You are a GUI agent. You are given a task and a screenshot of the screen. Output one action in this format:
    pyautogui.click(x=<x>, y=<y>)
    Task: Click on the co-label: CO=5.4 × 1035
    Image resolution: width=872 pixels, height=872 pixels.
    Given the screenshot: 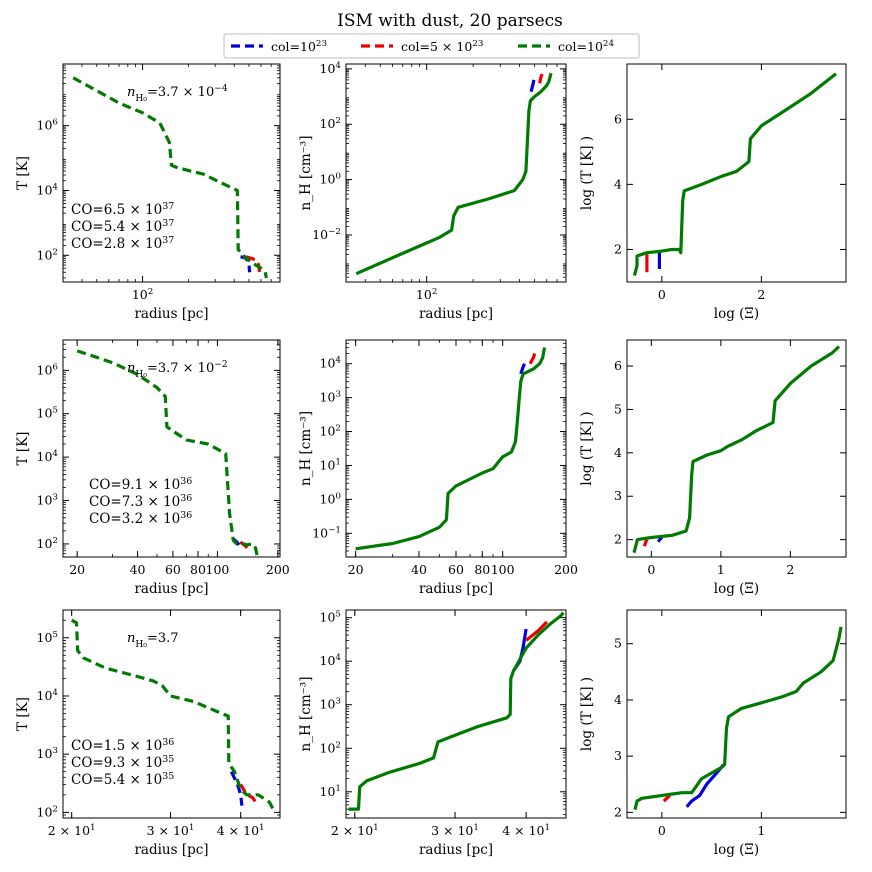 What is the action you would take?
    pyautogui.click(x=122, y=780)
    